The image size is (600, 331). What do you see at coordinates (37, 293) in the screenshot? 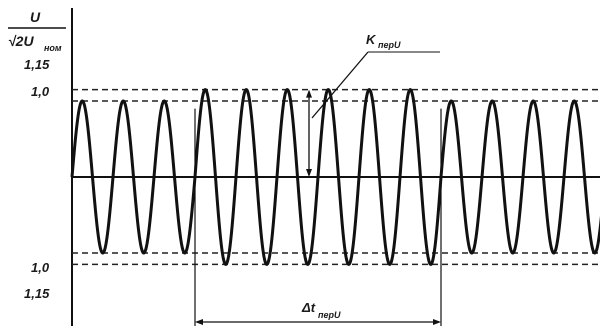
I see `ytick-label-neg-115: 1,15` at bounding box center [37, 293].